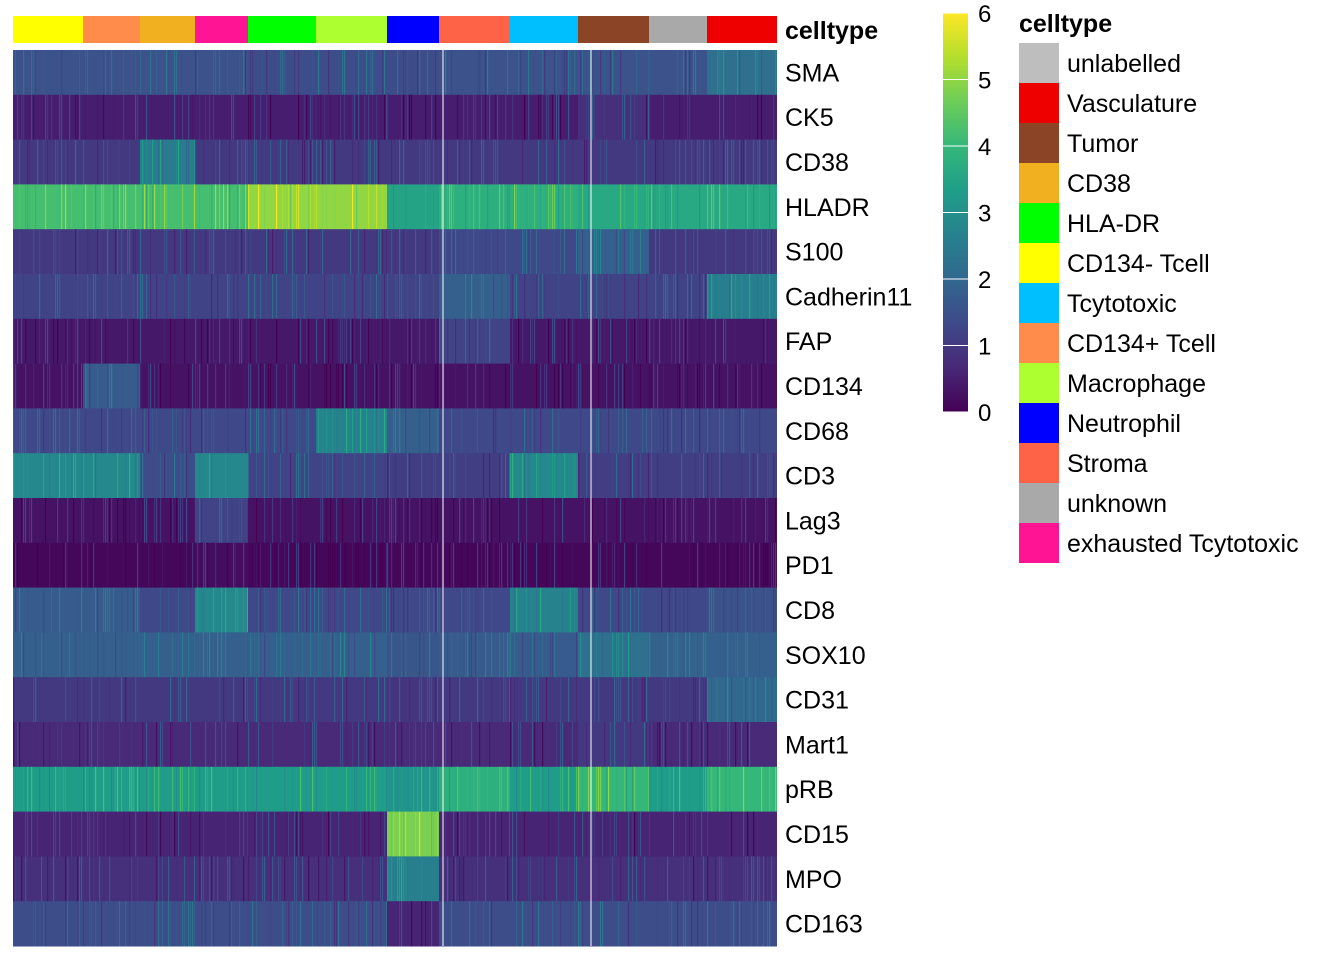  Describe the element at coordinates (1107, 464) in the screenshot. I see `legend-label: Stroma` at that location.